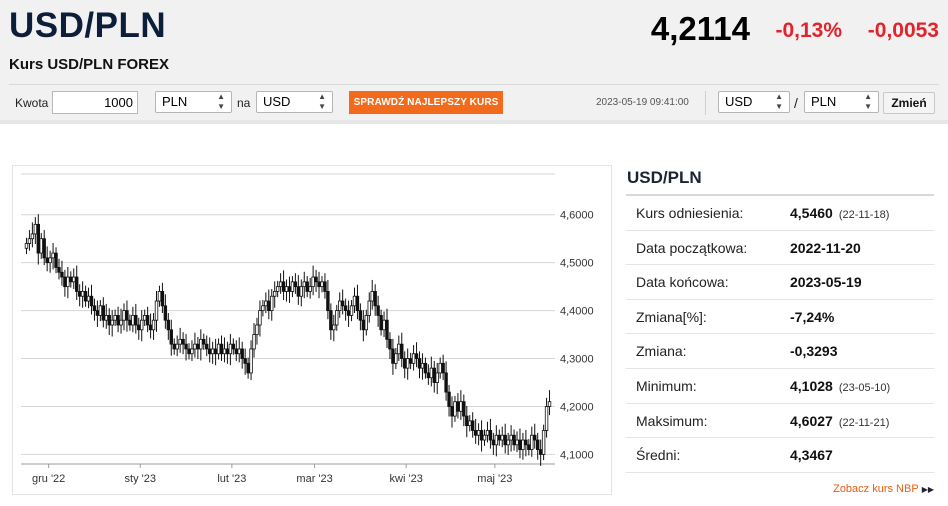 The height and width of the screenshot is (506, 948). I want to click on stats-row: Zmiana: -0,3293, so click(780, 351).